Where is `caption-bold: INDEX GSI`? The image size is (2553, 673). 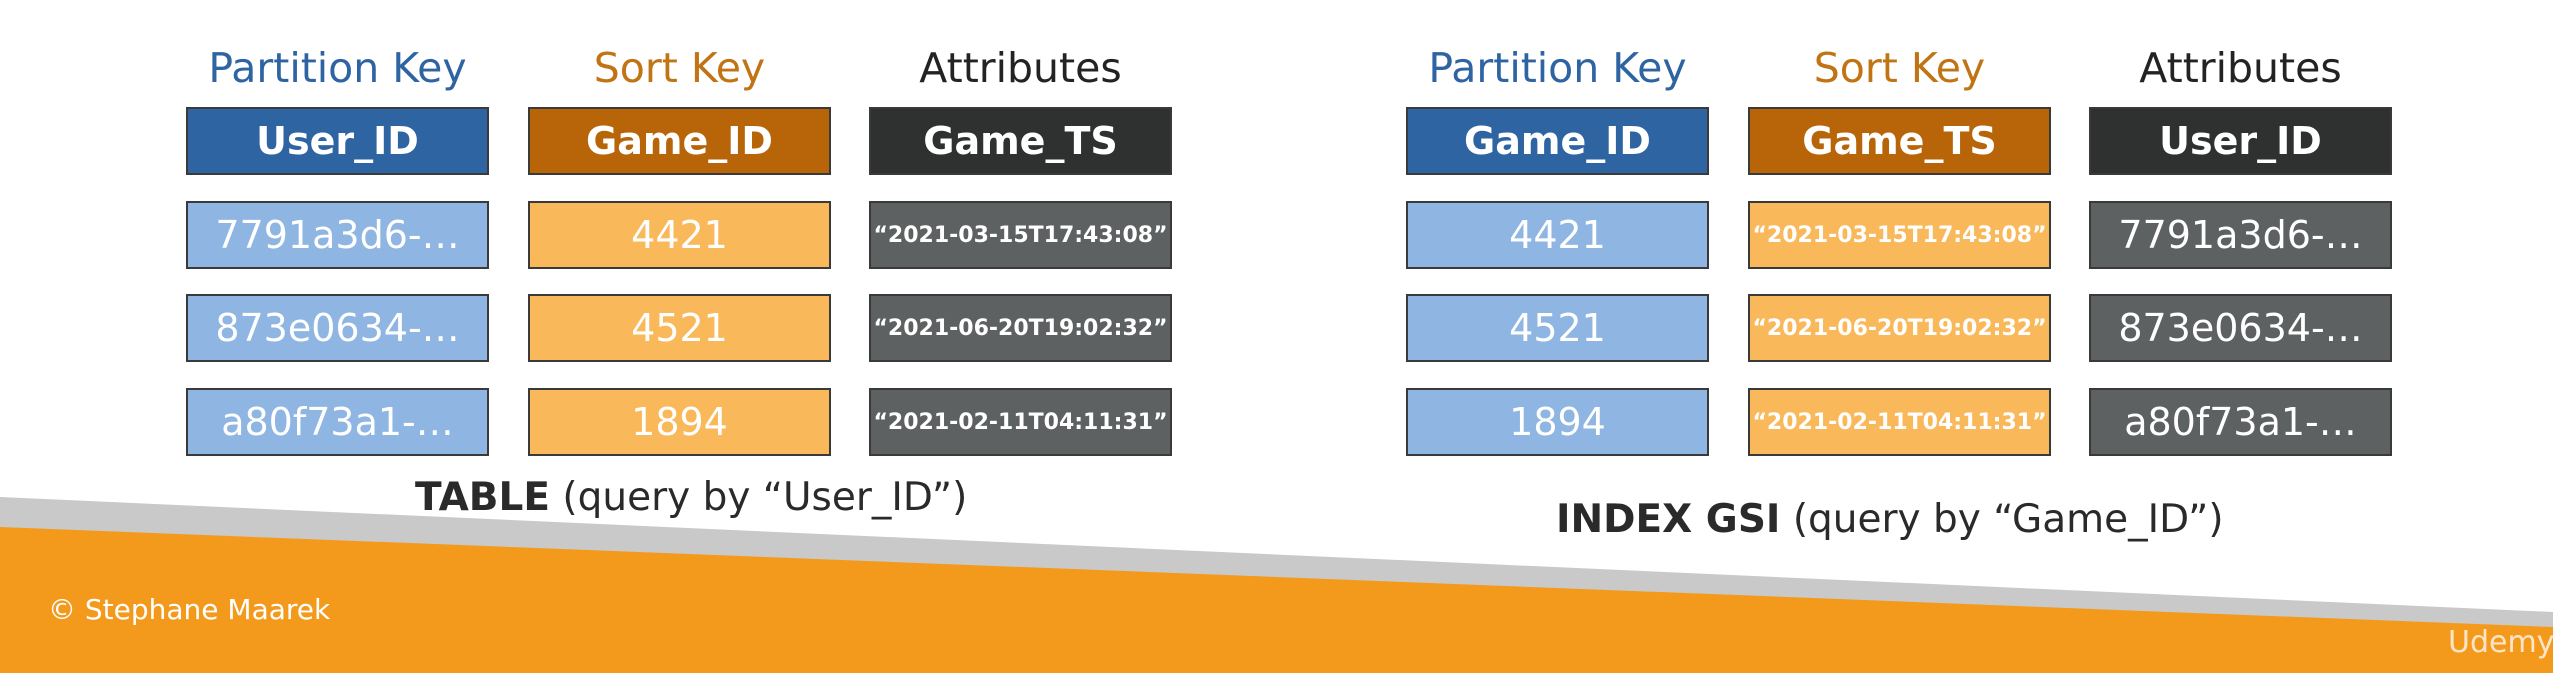
caption-bold: INDEX GSI is located at coordinates (1668, 519).